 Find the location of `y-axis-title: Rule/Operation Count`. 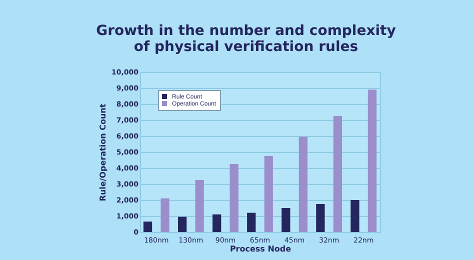

y-axis-title: Rule/Operation Count is located at coordinates (103, 153).